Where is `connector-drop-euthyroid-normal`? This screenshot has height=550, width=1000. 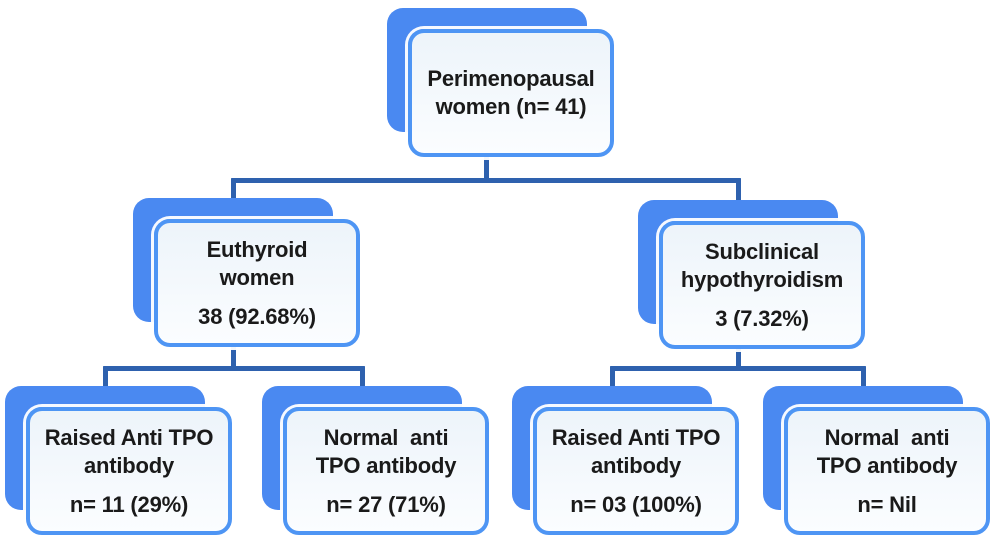
connector-drop-euthyroid-normal is located at coordinates (362, 378).